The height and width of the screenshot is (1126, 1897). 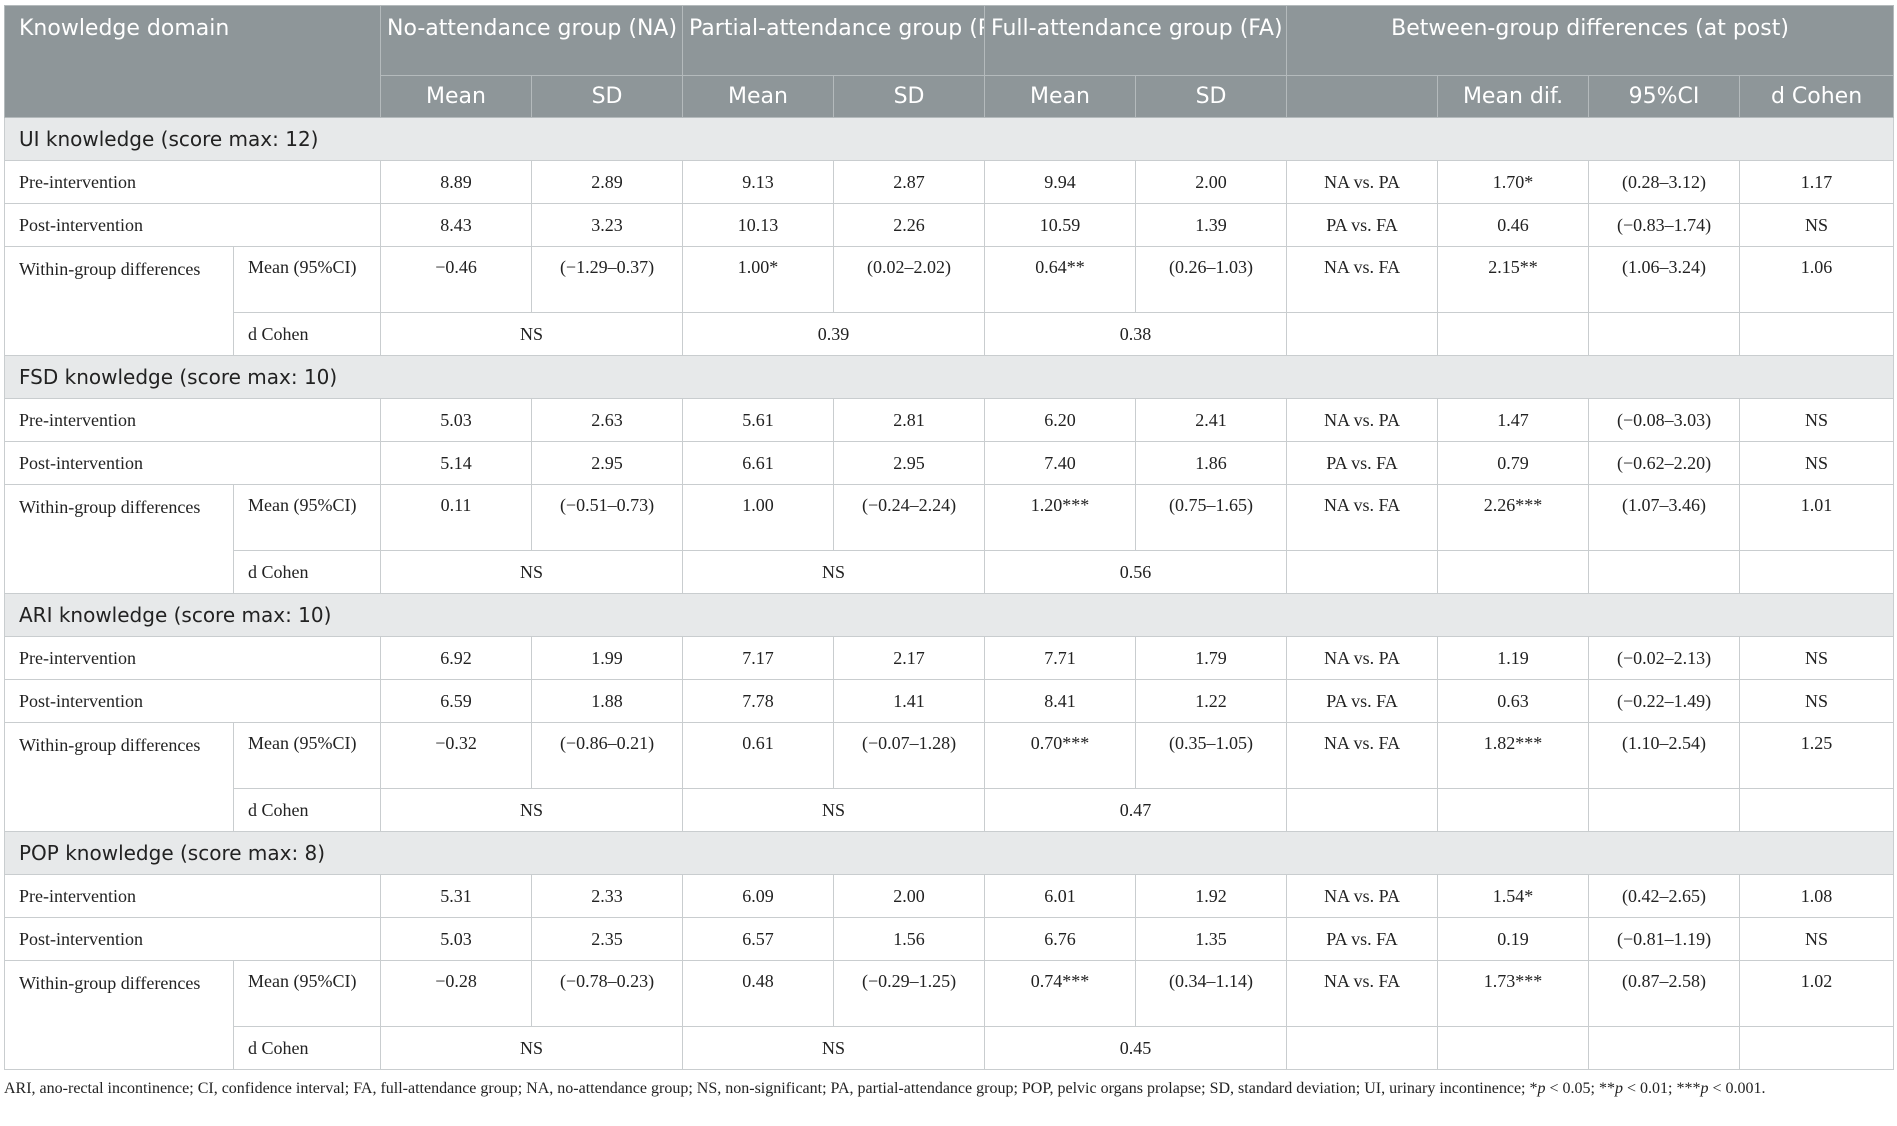 What do you see at coordinates (1513, 420) in the screenshot?
I see `between-cell: 1.47` at bounding box center [1513, 420].